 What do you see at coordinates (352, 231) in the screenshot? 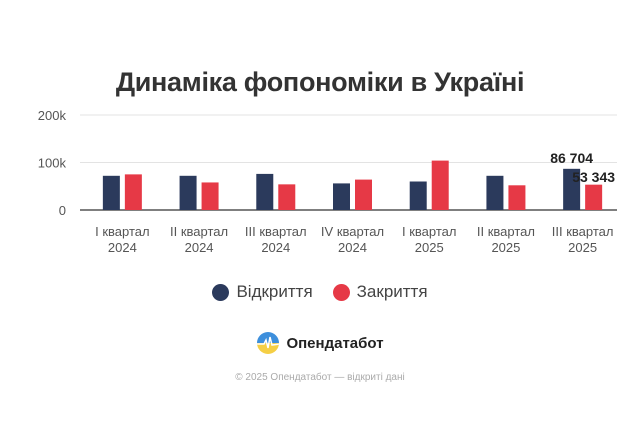
I see `x-tick-label: IV квартал` at bounding box center [352, 231].